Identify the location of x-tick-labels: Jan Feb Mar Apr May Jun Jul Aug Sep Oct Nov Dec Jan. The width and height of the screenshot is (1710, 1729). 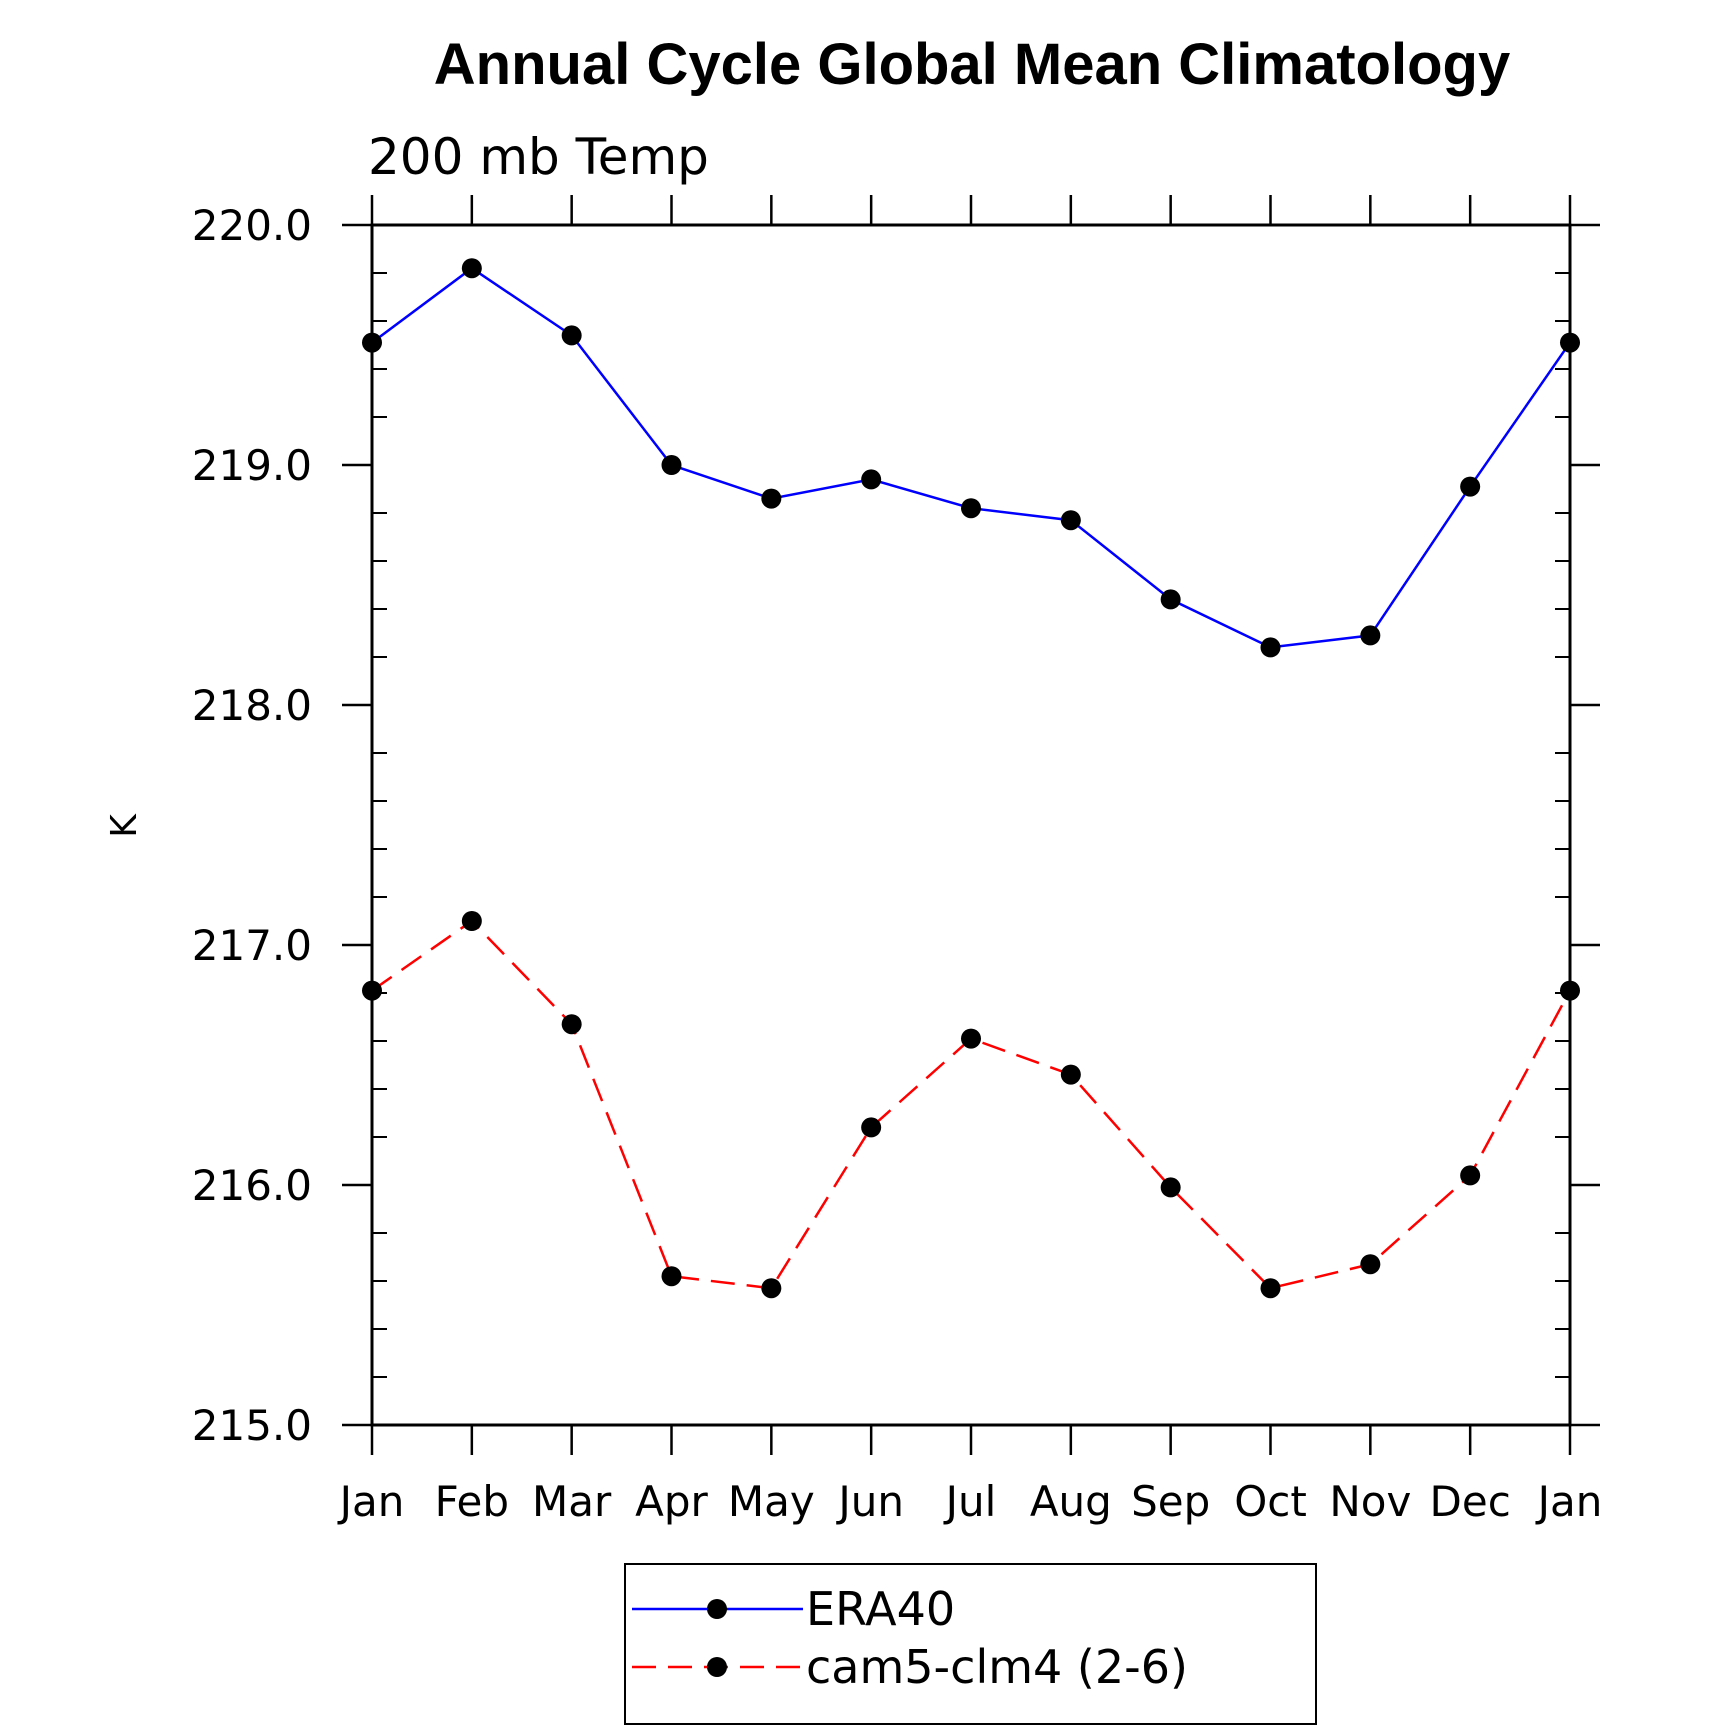
(970, 1501).